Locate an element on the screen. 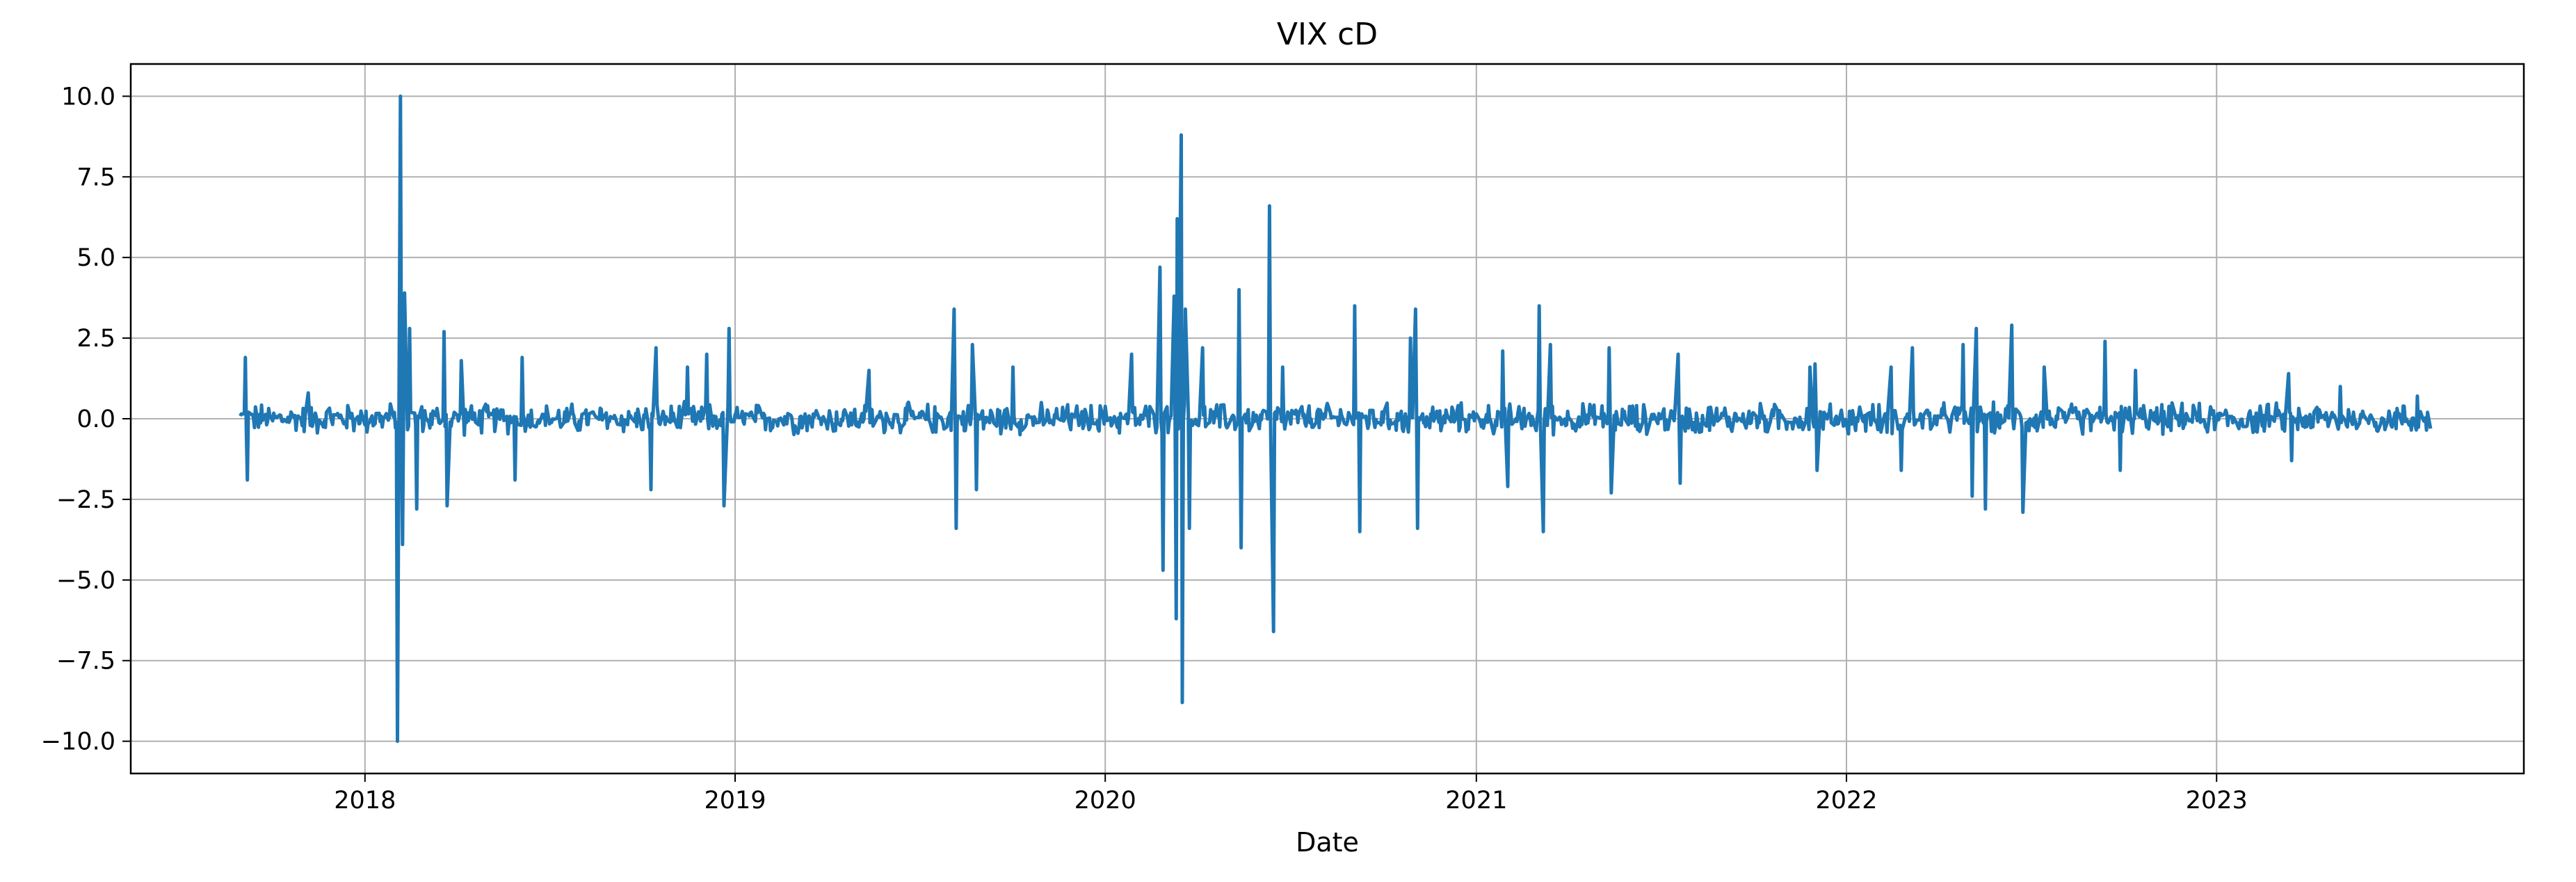 This screenshot has height=882, width=2576. x-tick-label: 2022 is located at coordinates (1846, 801).